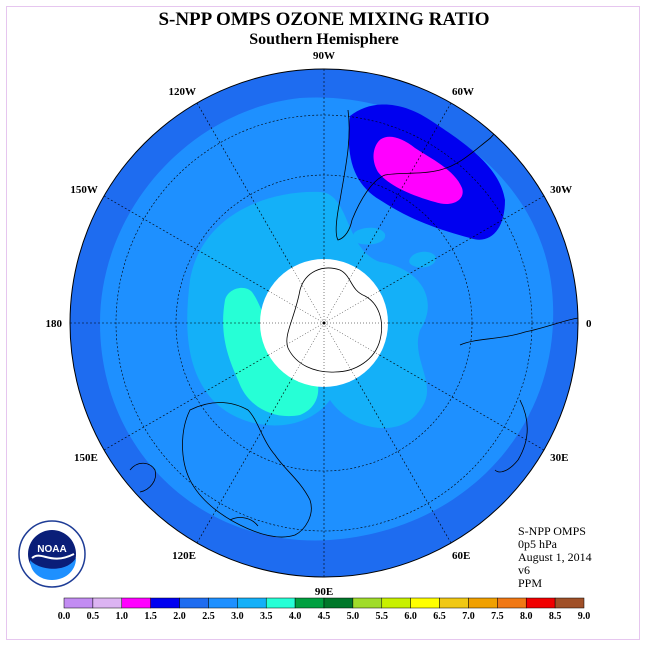 This screenshot has width=648, height=648. I want to click on longitude-label: 0, so click(589, 324).